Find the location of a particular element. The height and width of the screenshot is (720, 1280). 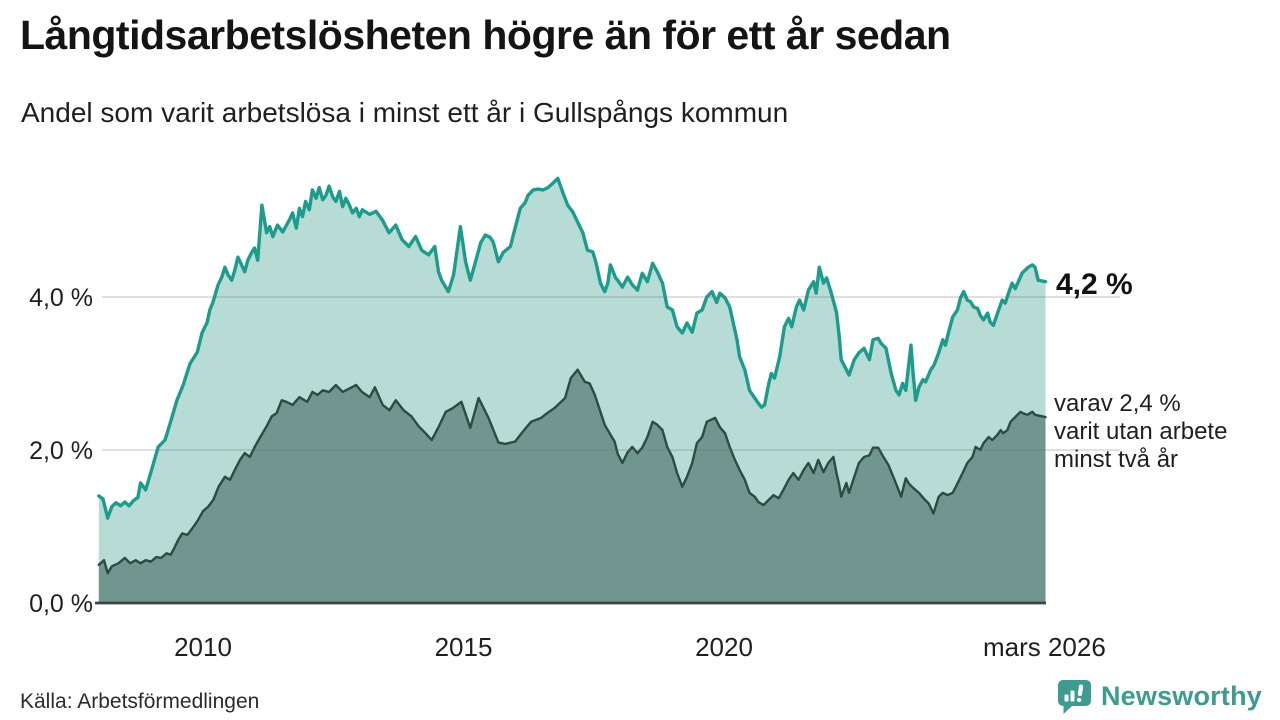

x-tick-label: mars 2026 is located at coordinates (1044, 647).